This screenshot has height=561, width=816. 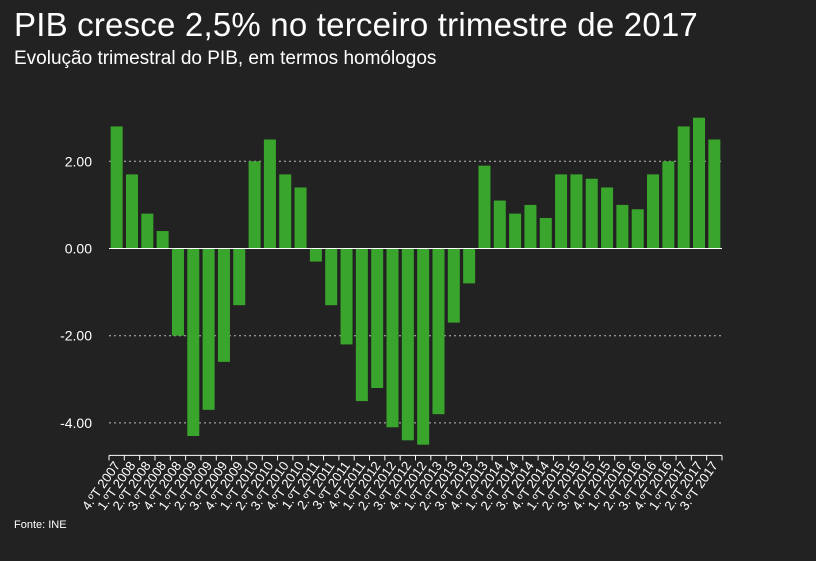 I want to click on y-tick-label: 2.00, so click(x=78, y=161).